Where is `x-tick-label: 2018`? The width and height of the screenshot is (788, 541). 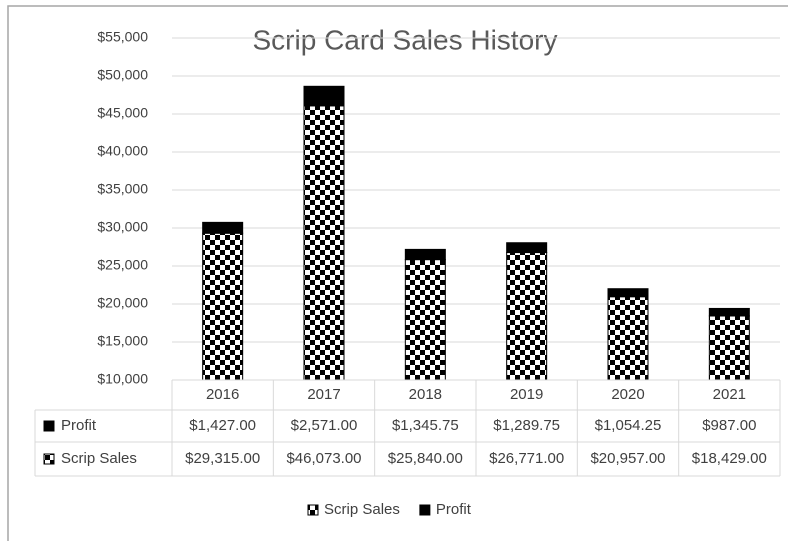 x-tick-label: 2018 is located at coordinates (425, 394).